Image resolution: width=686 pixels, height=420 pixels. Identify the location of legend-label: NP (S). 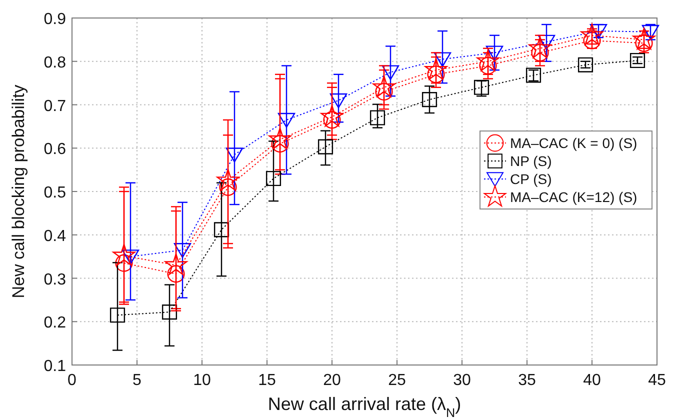
(531, 161).